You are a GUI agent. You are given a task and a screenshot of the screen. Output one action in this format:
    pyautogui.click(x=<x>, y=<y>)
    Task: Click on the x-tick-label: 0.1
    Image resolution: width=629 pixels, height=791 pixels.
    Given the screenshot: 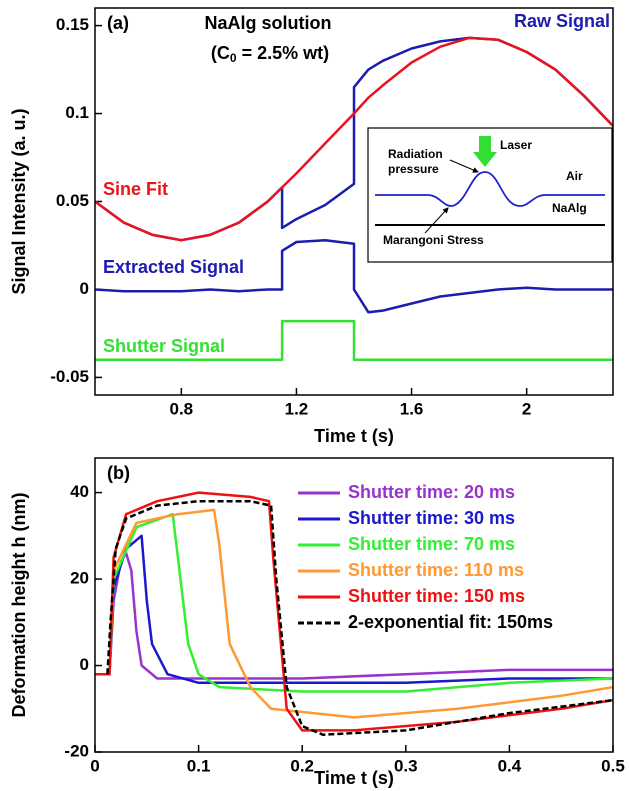 What is the action you would take?
    pyautogui.click(x=199, y=765)
    